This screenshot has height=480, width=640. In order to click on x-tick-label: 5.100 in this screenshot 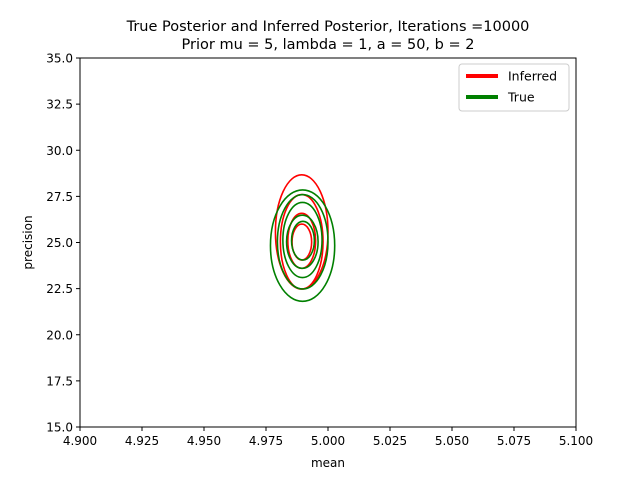, I will do `click(576, 441)`.